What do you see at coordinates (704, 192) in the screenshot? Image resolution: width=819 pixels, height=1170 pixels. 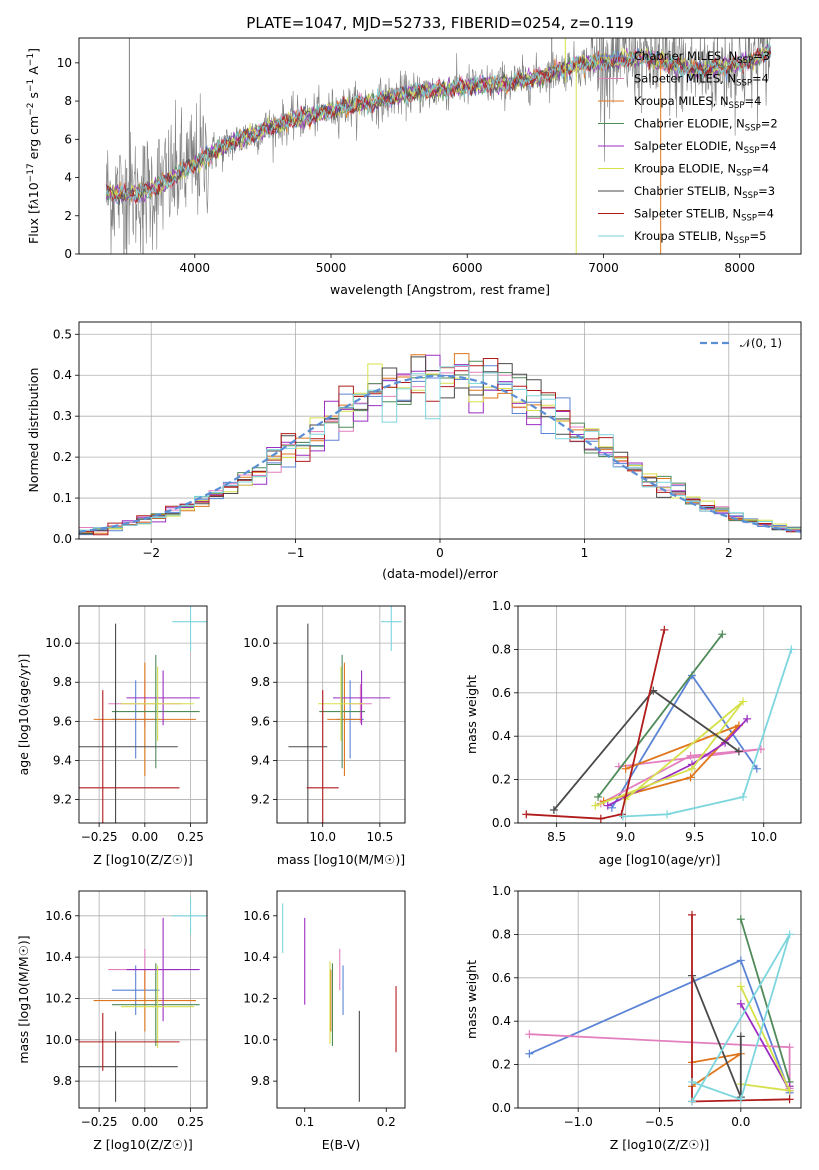 I see `legend-label-chabrier_stelib: Chabrier STELIB, NSSP=3` at bounding box center [704, 192].